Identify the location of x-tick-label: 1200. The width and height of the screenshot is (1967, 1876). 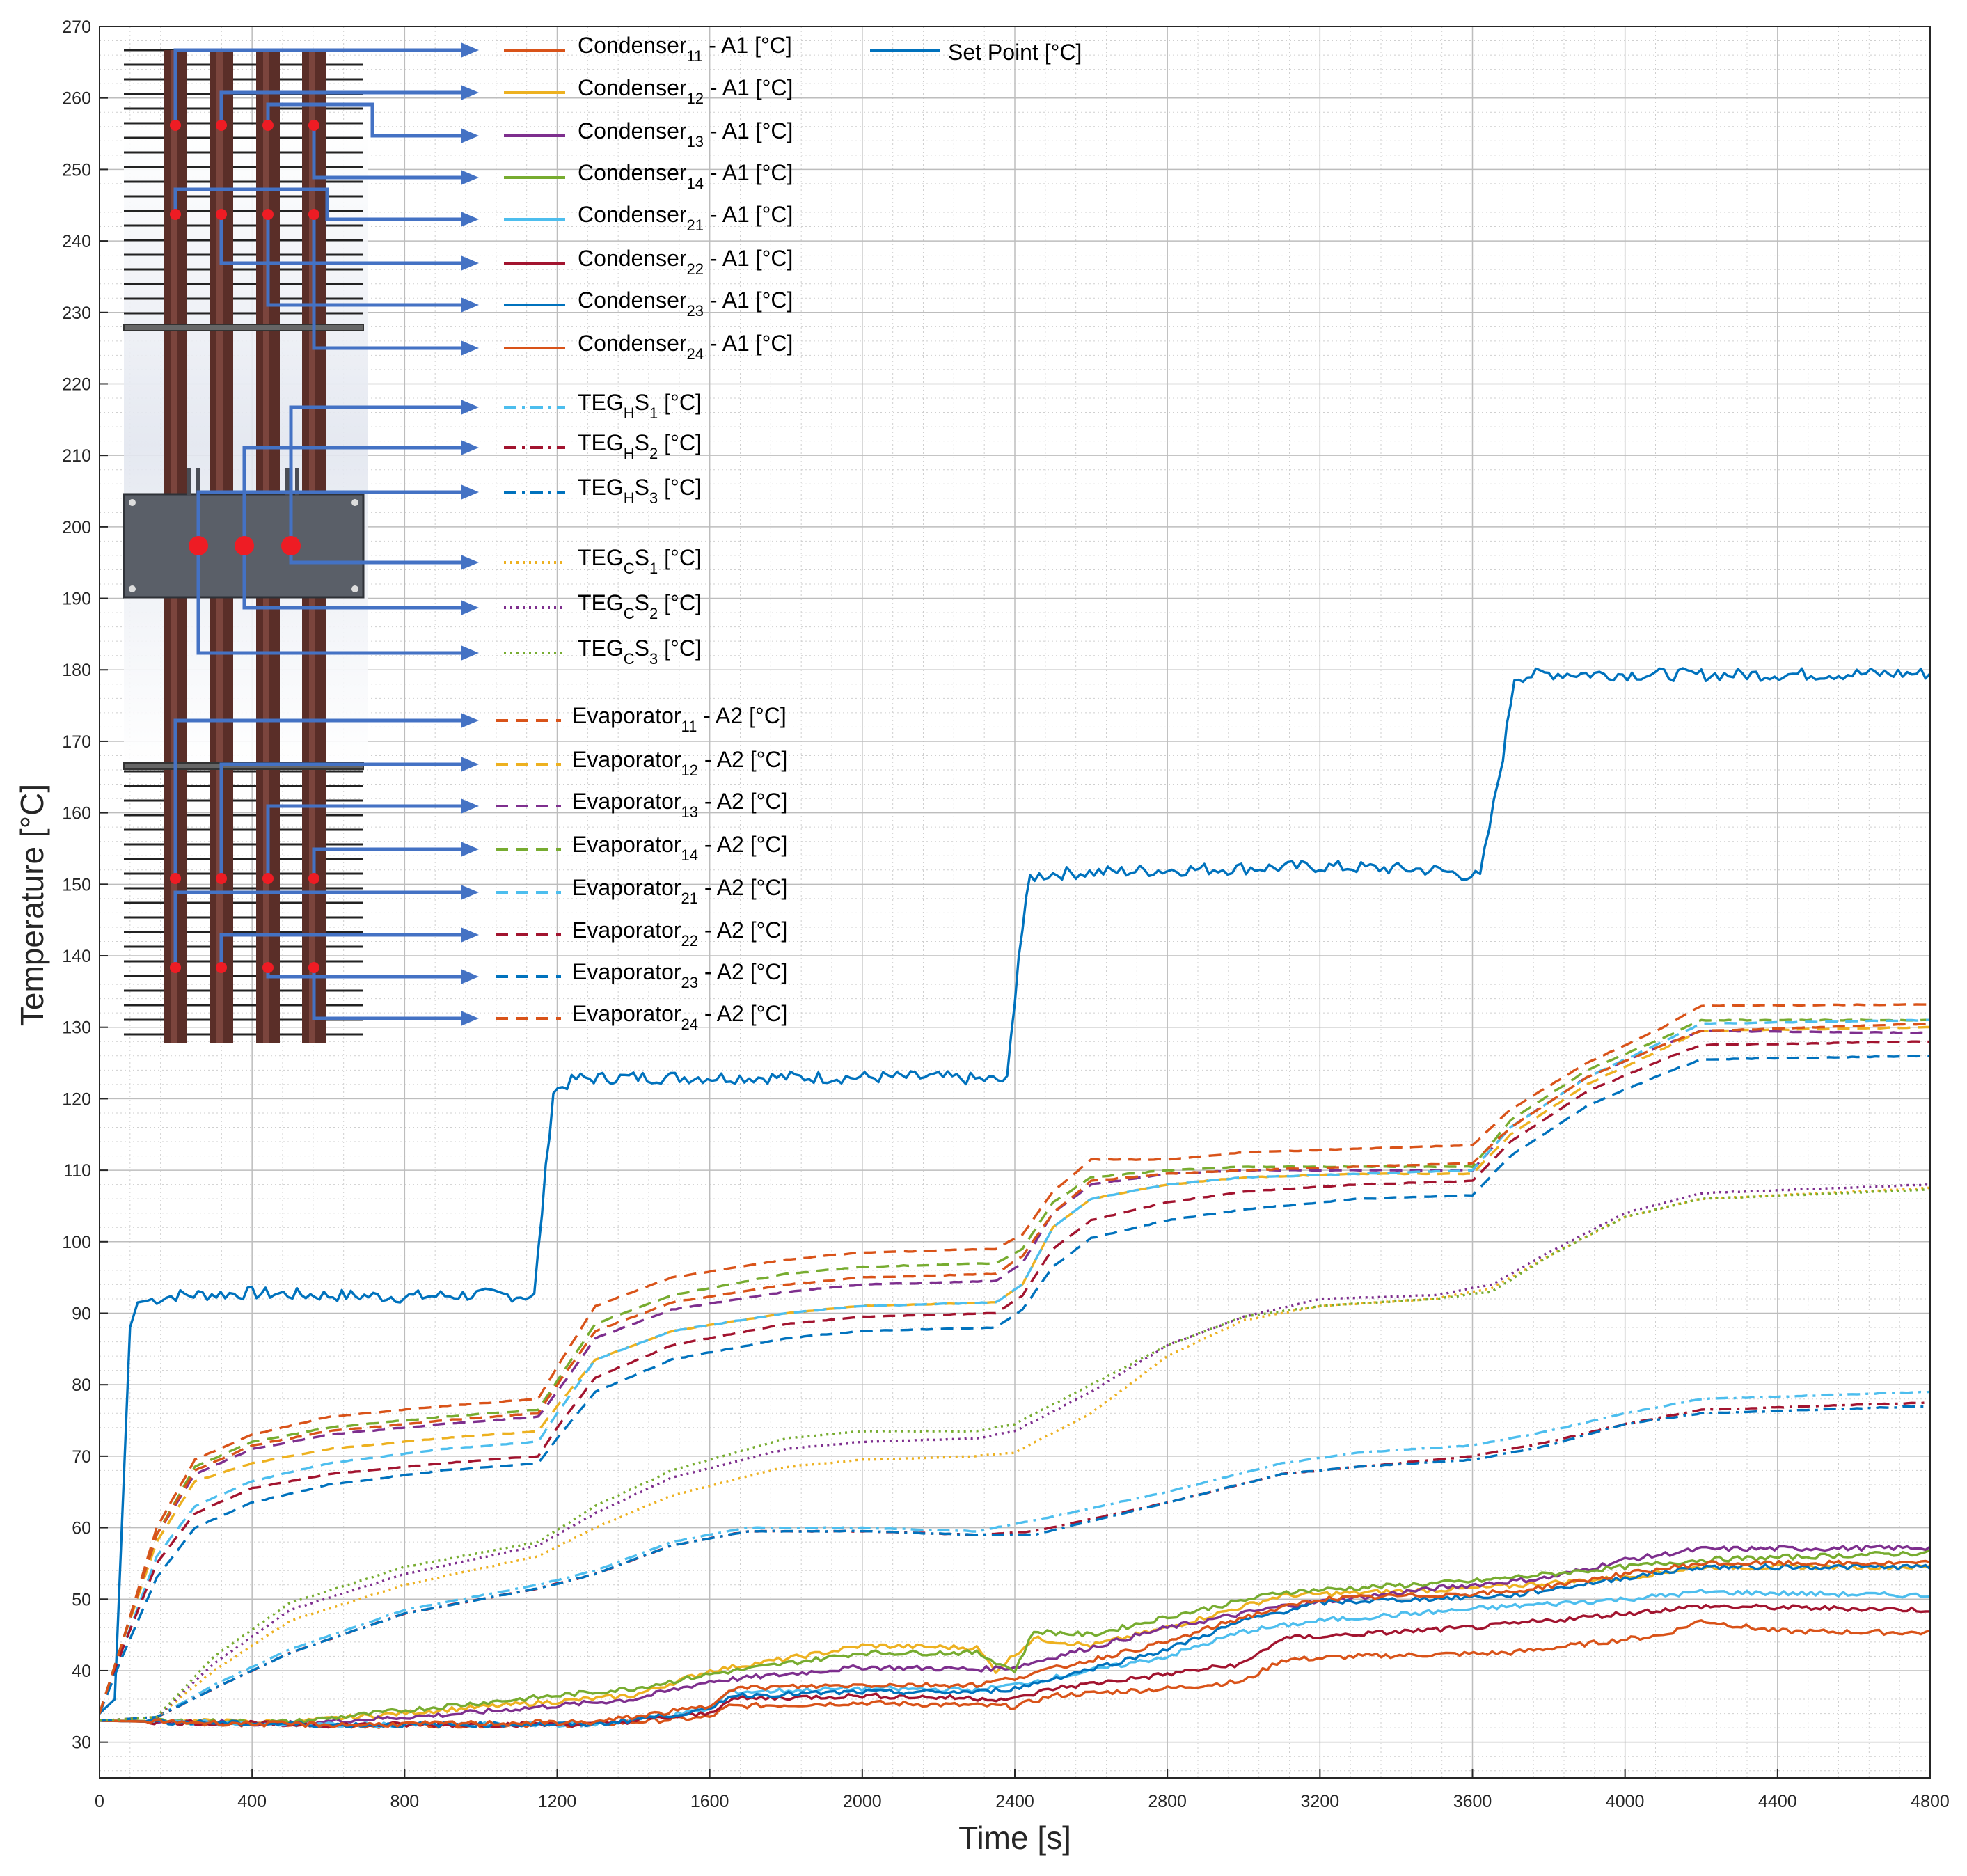
(557, 1801).